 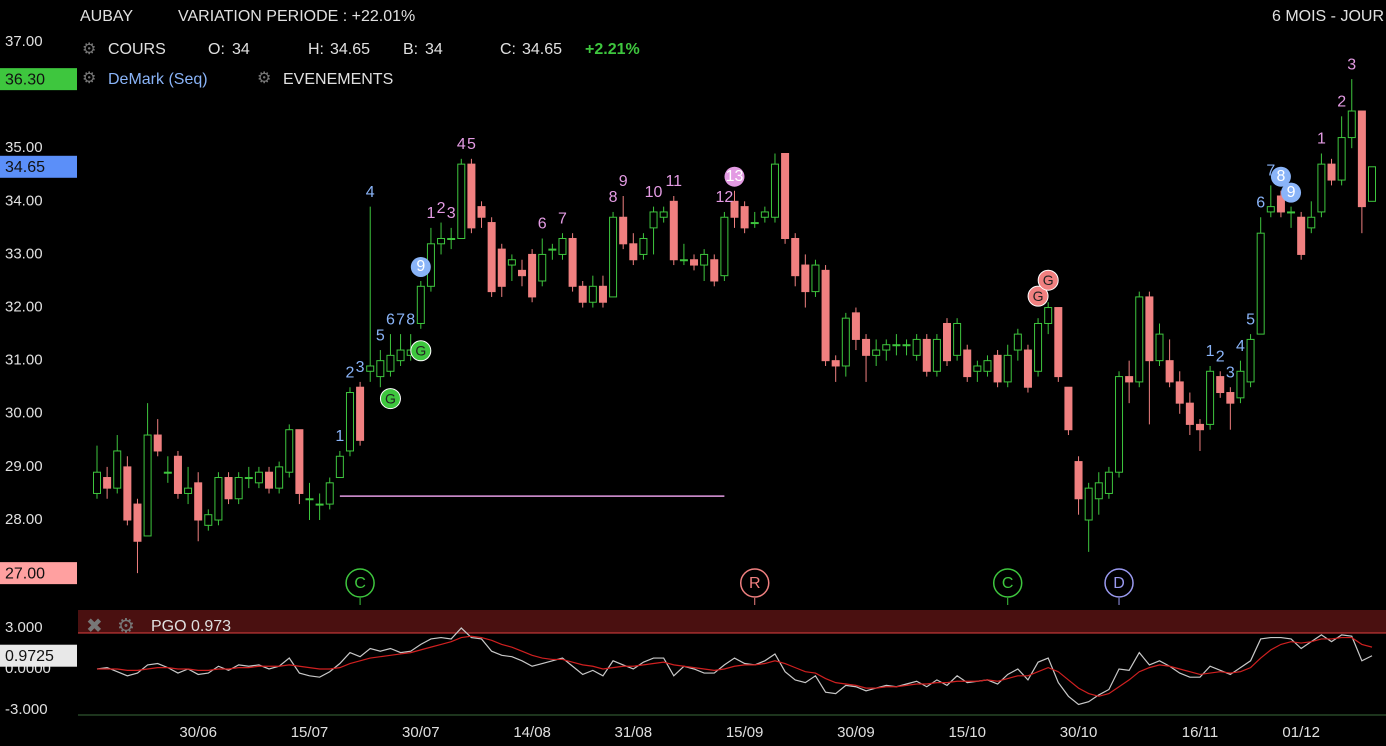 I want to click on open-label: O:, so click(x=216, y=49).